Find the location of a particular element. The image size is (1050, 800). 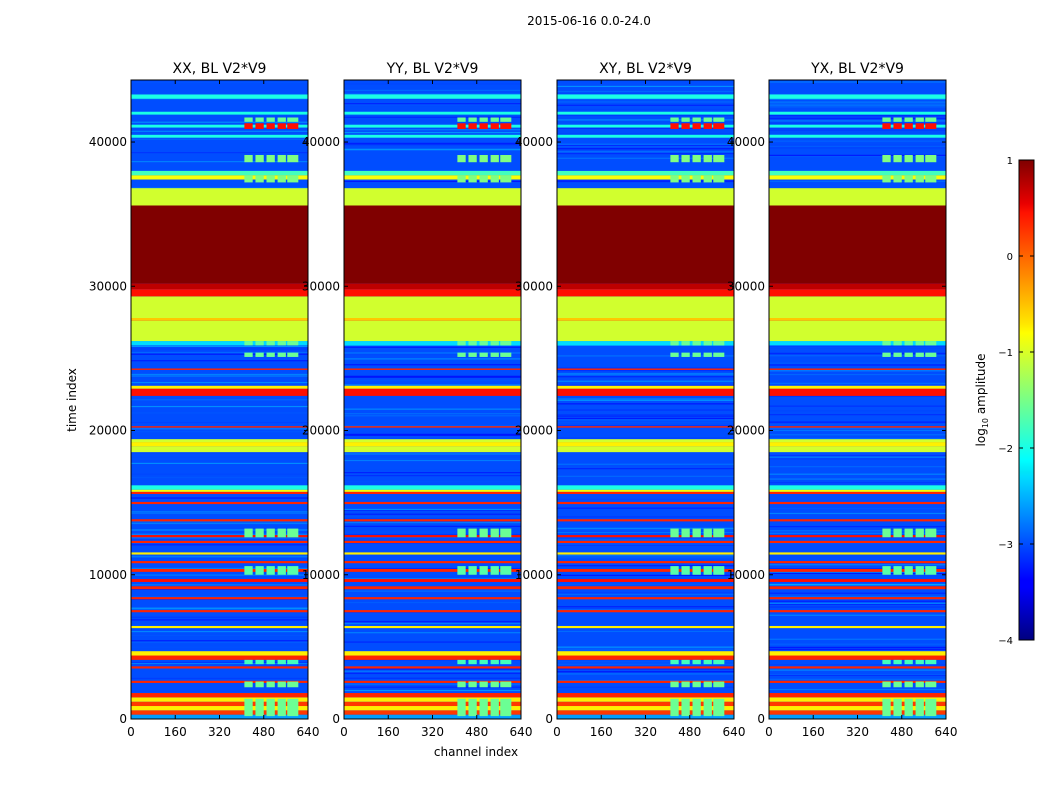

x-tick-label: 480 is located at coordinates (476, 732).